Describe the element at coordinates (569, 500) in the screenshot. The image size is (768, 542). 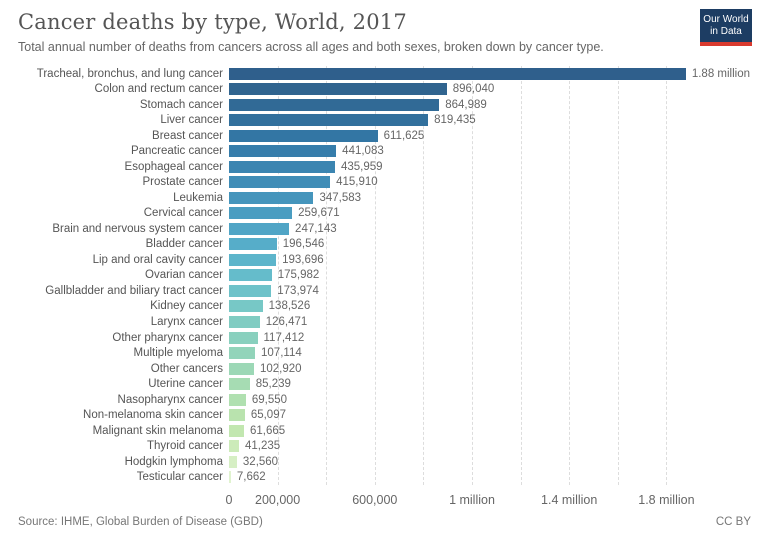
I see `x-tick-label: 1.4 million` at that location.